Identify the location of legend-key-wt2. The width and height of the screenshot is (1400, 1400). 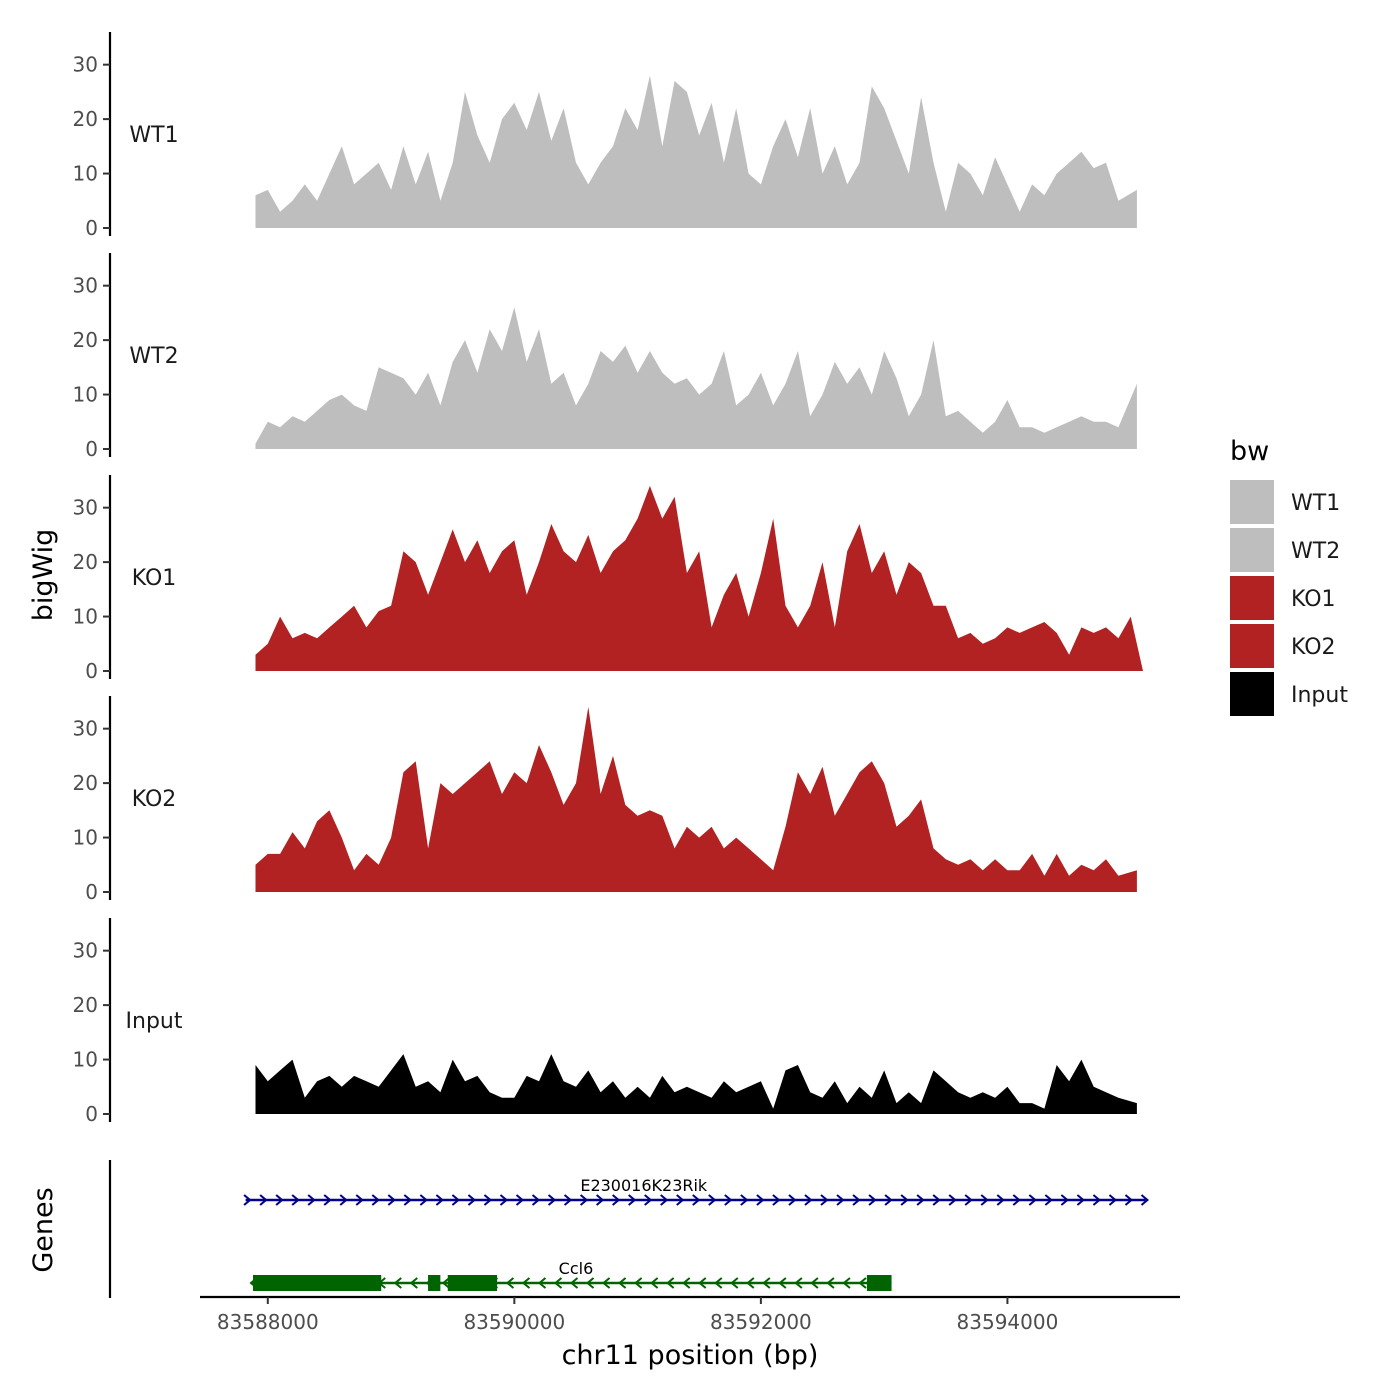
(1252, 550).